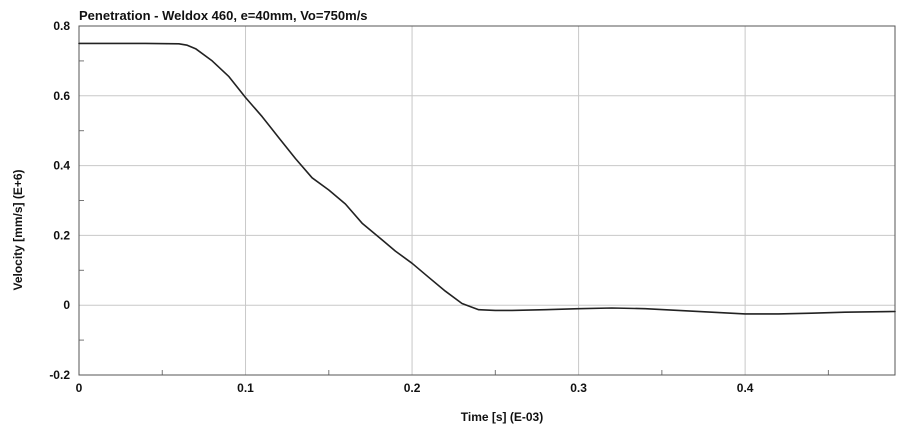 The width and height of the screenshot is (897, 432). I want to click on y-tick-label-4: 0.6, so click(61, 96).